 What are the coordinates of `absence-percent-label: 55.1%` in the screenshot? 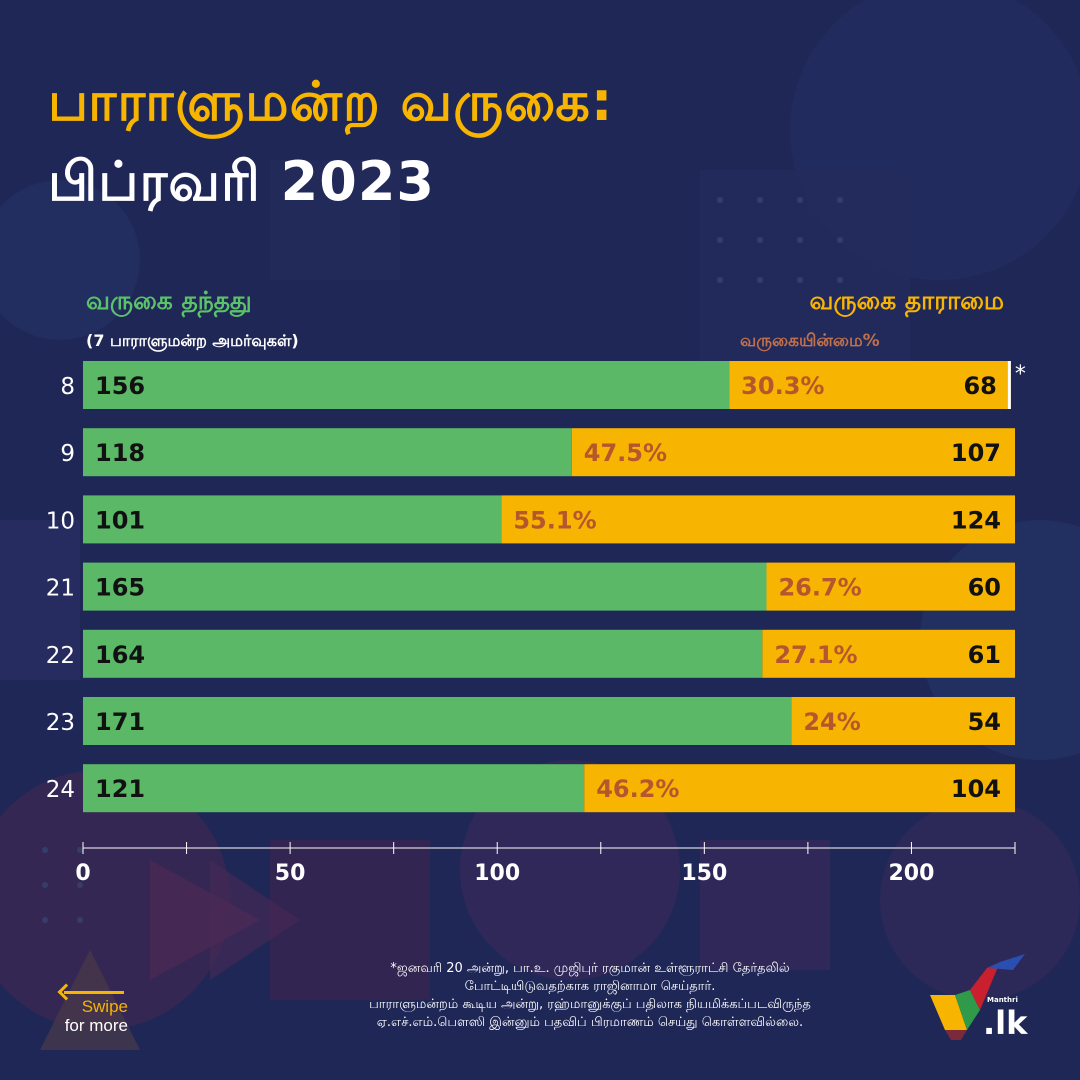 It's located at (554, 520).